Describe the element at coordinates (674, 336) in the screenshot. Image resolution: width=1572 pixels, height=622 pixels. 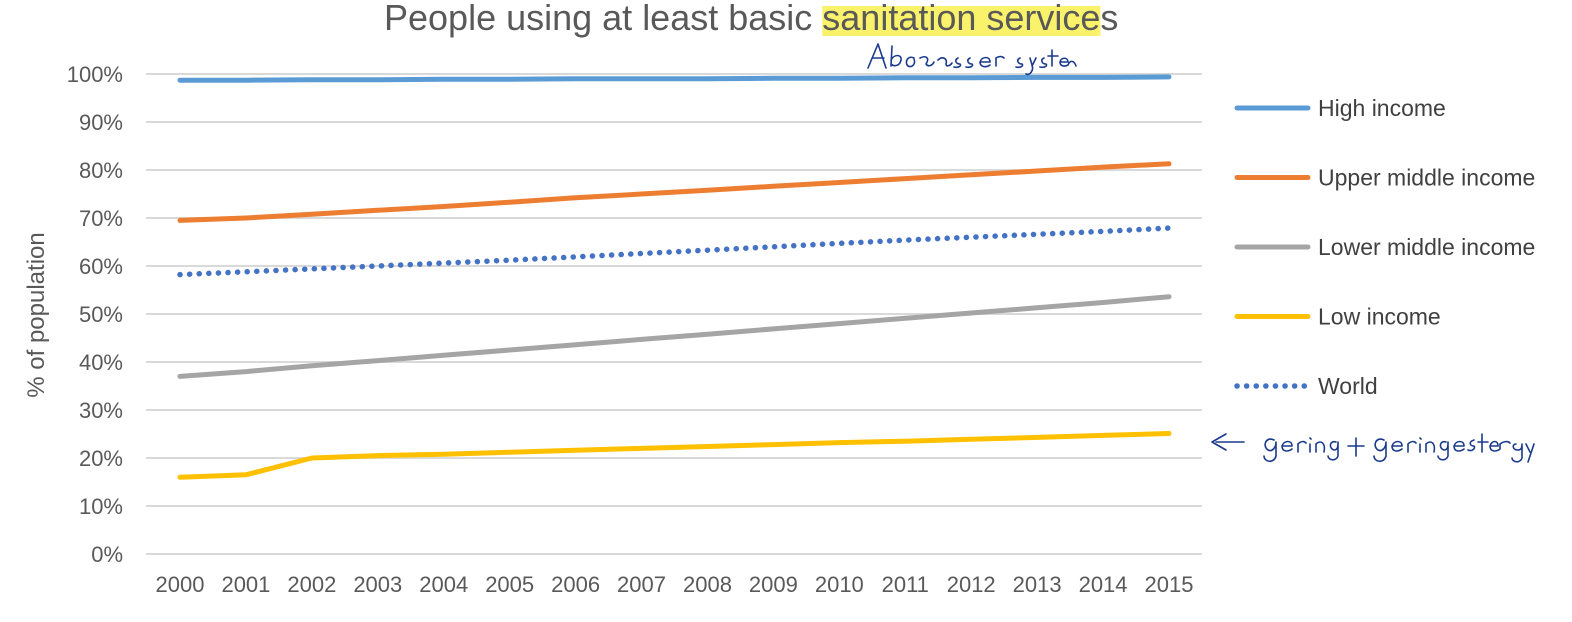
I see `series-line-lower-middle-income` at that location.